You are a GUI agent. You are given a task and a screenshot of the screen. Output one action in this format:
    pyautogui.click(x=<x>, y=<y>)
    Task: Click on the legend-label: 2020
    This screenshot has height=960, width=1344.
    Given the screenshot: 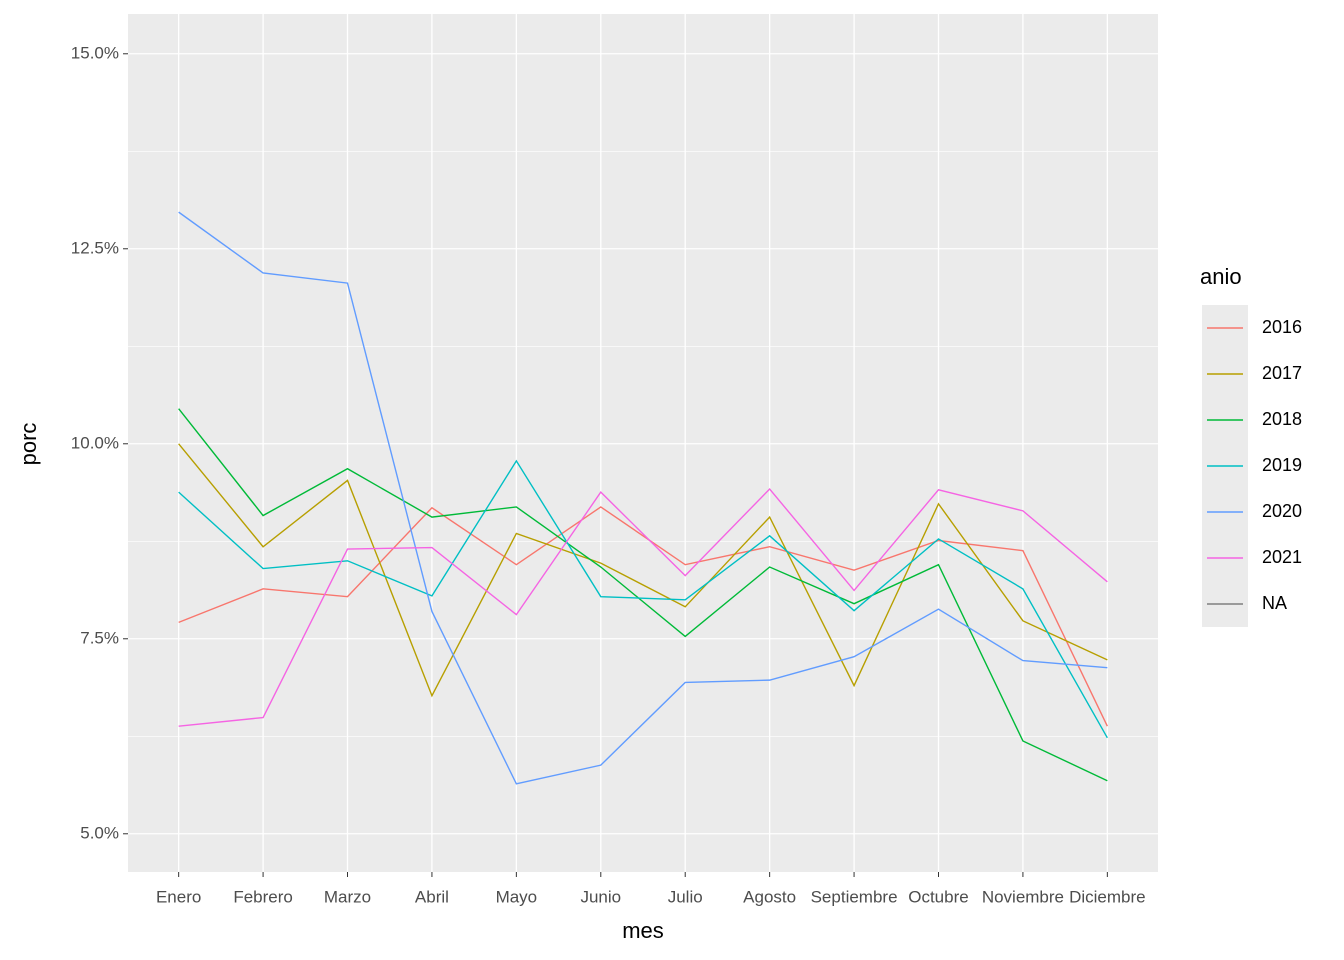 What is the action you would take?
    pyautogui.click(x=1282, y=511)
    